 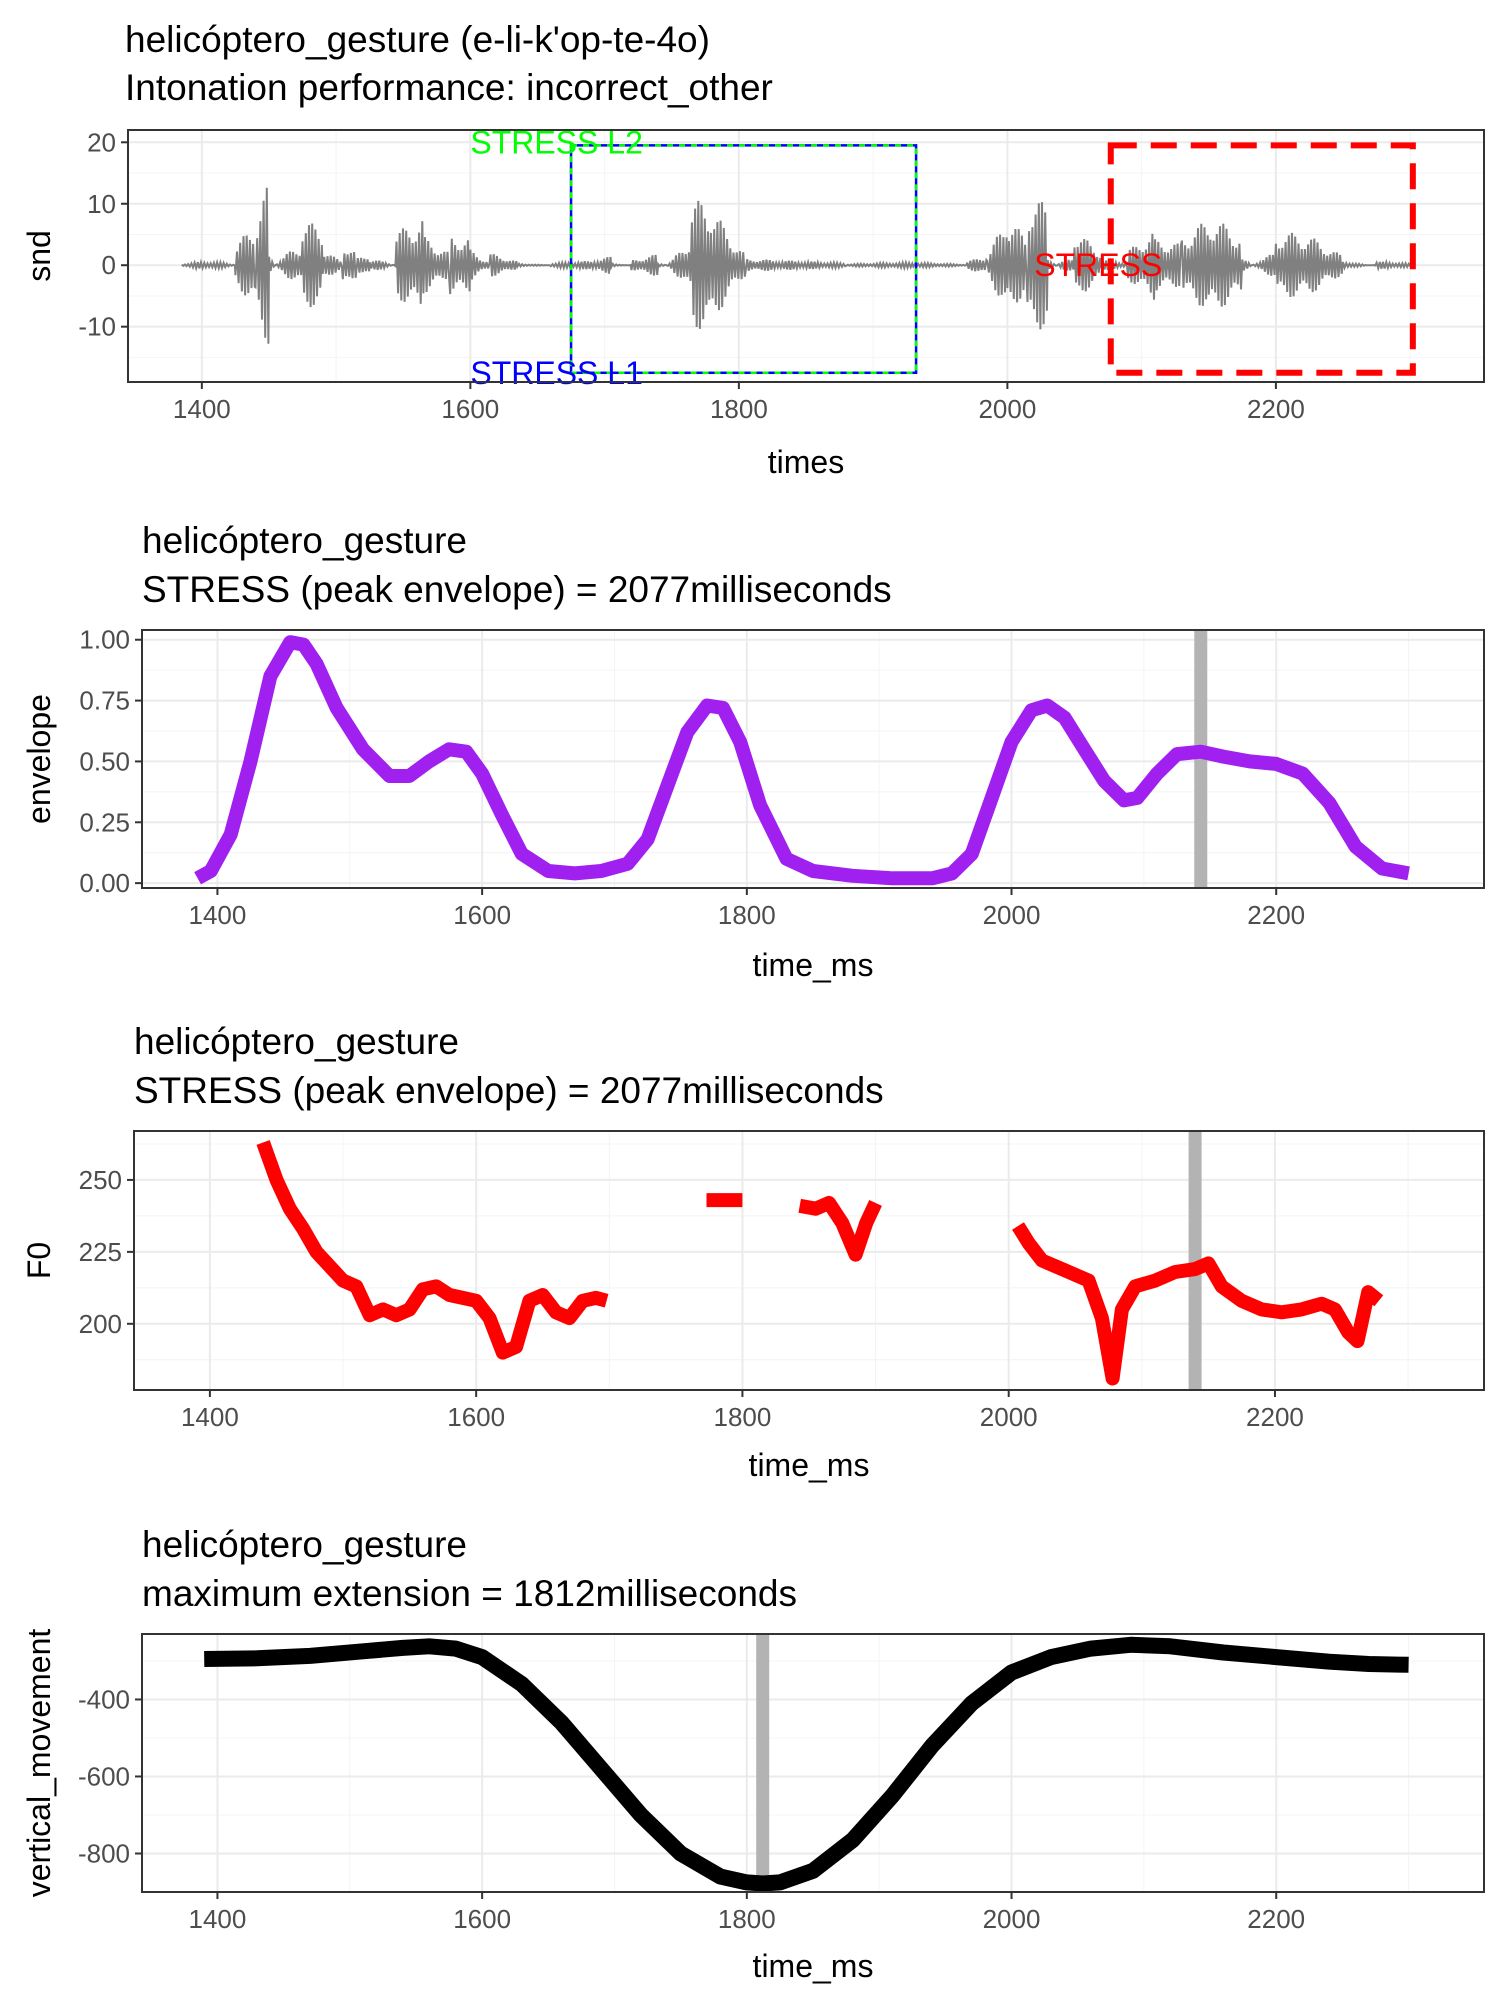 What do you see at coordinates (101, 142) in the screenshot?
I see `y-tick-label: 20` at bounding box center [101, 142].